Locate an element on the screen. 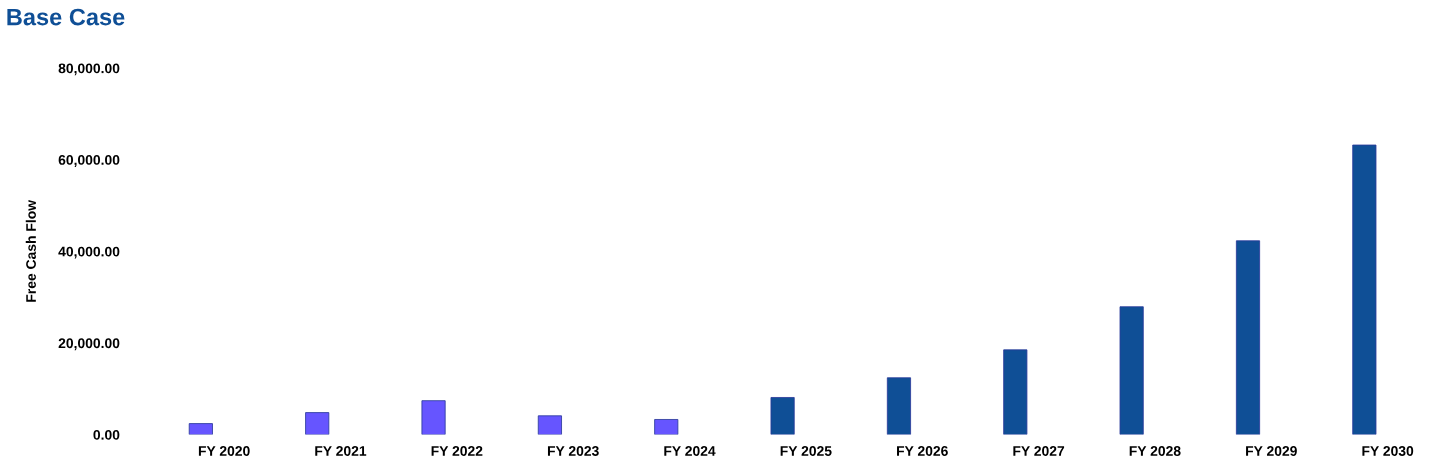 This screenshot has height=476, width=1456. y-tick-label: 40,000.00 is located at coordinates (89, 252).